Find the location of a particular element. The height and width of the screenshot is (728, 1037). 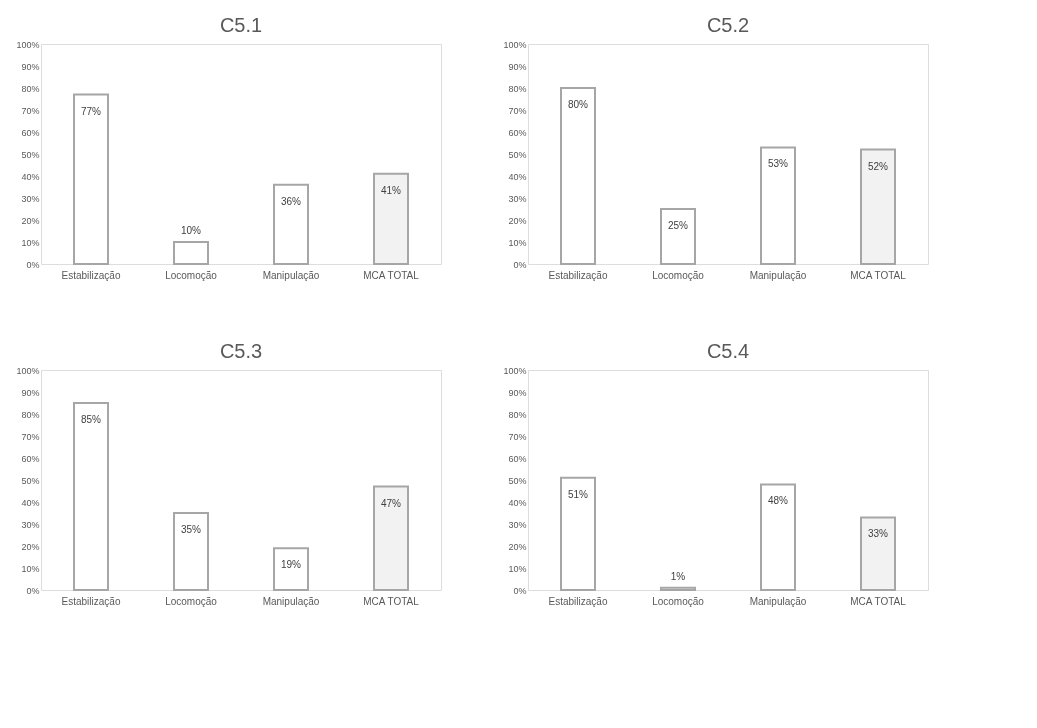

data-label: 52% is located at coordinates (878, 166).